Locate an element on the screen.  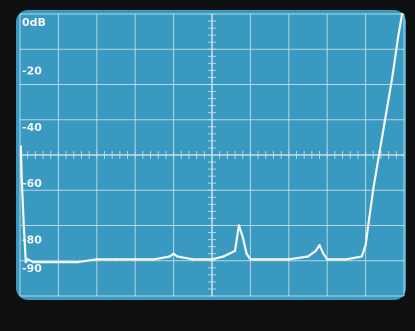
y-tick-label: -90 is located at coordinates (32, 268).